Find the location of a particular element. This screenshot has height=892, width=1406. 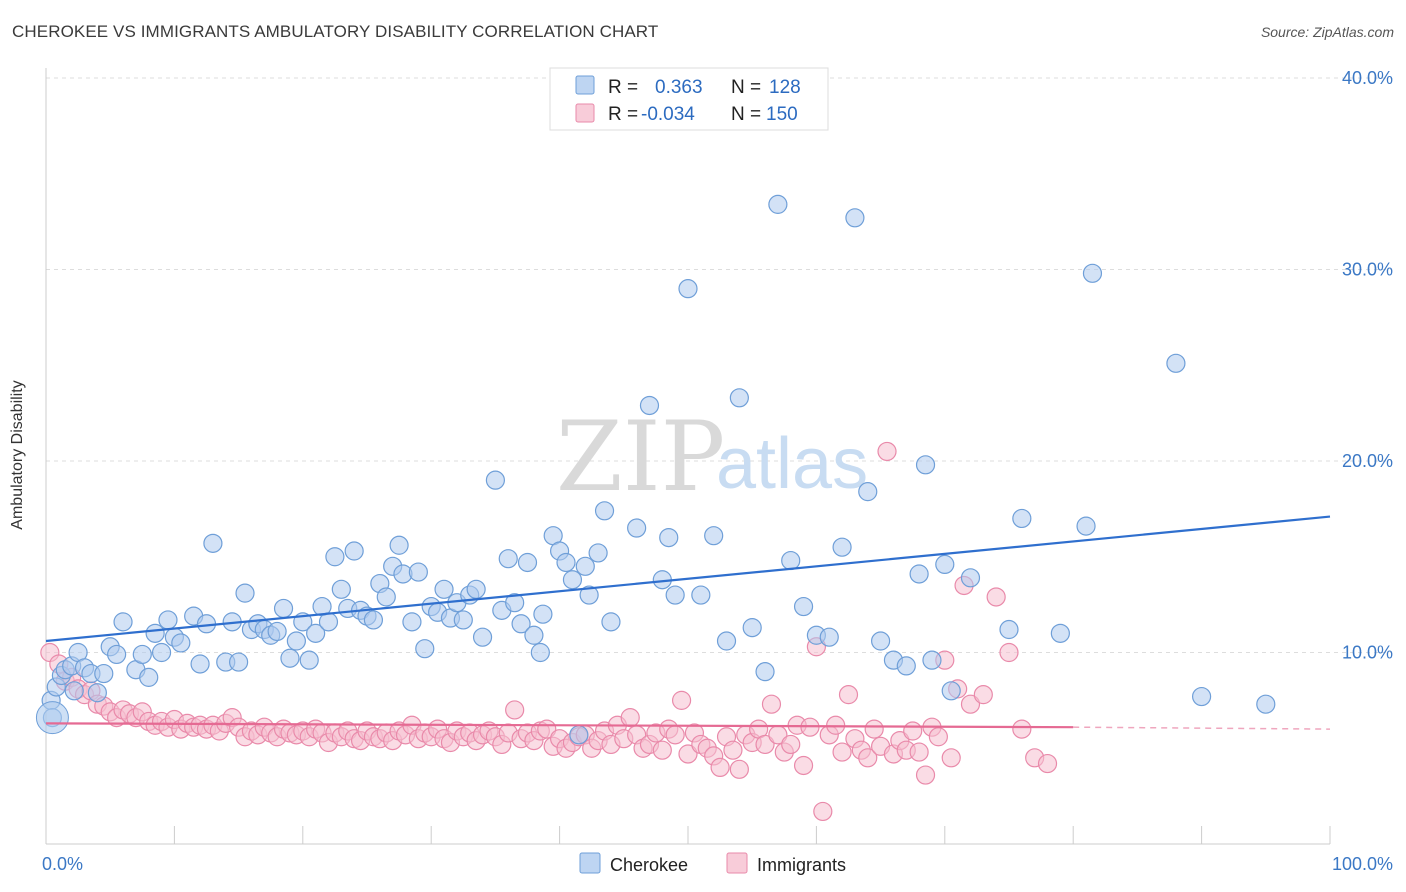

watermark: ZIP atlas is located at coordinates (712, 457).